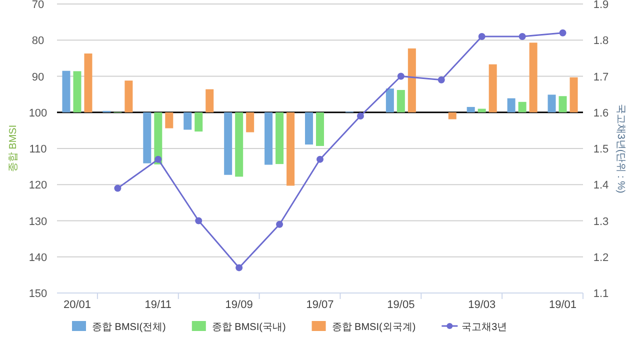 This screenshot has width=636, height=343. I want to click on y2-tick-label: 1.4, so click(601, 186).